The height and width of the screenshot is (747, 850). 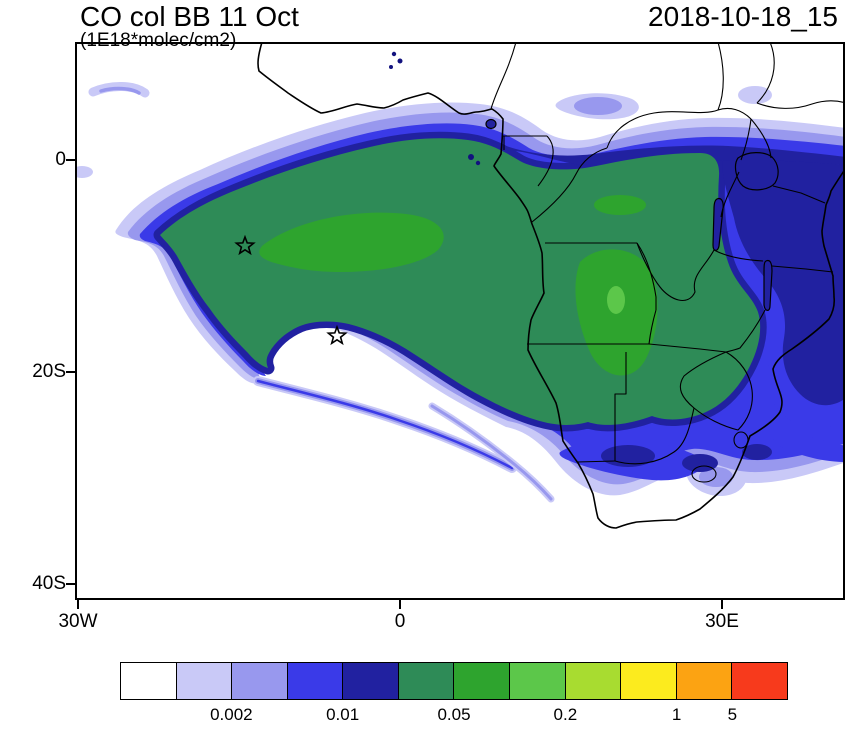 What do you see at coordinates (343, 714) in the screenshot?
I see `colorbar-tick-label: 0.01` at bounding box center [343, 714].